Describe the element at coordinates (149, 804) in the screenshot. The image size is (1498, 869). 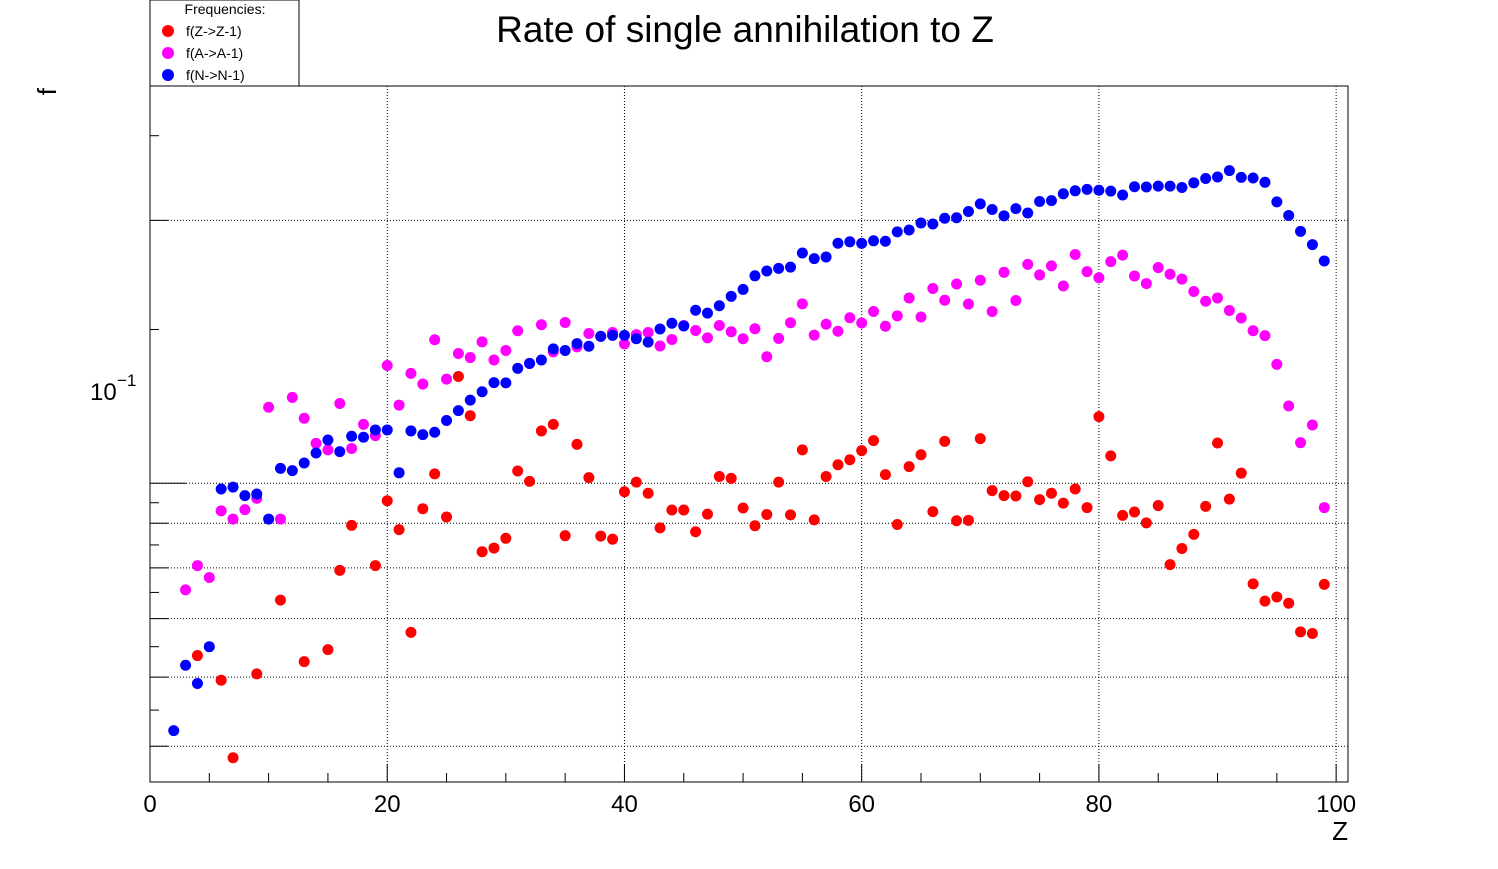
I see `x-tick-label: 0` at that location.